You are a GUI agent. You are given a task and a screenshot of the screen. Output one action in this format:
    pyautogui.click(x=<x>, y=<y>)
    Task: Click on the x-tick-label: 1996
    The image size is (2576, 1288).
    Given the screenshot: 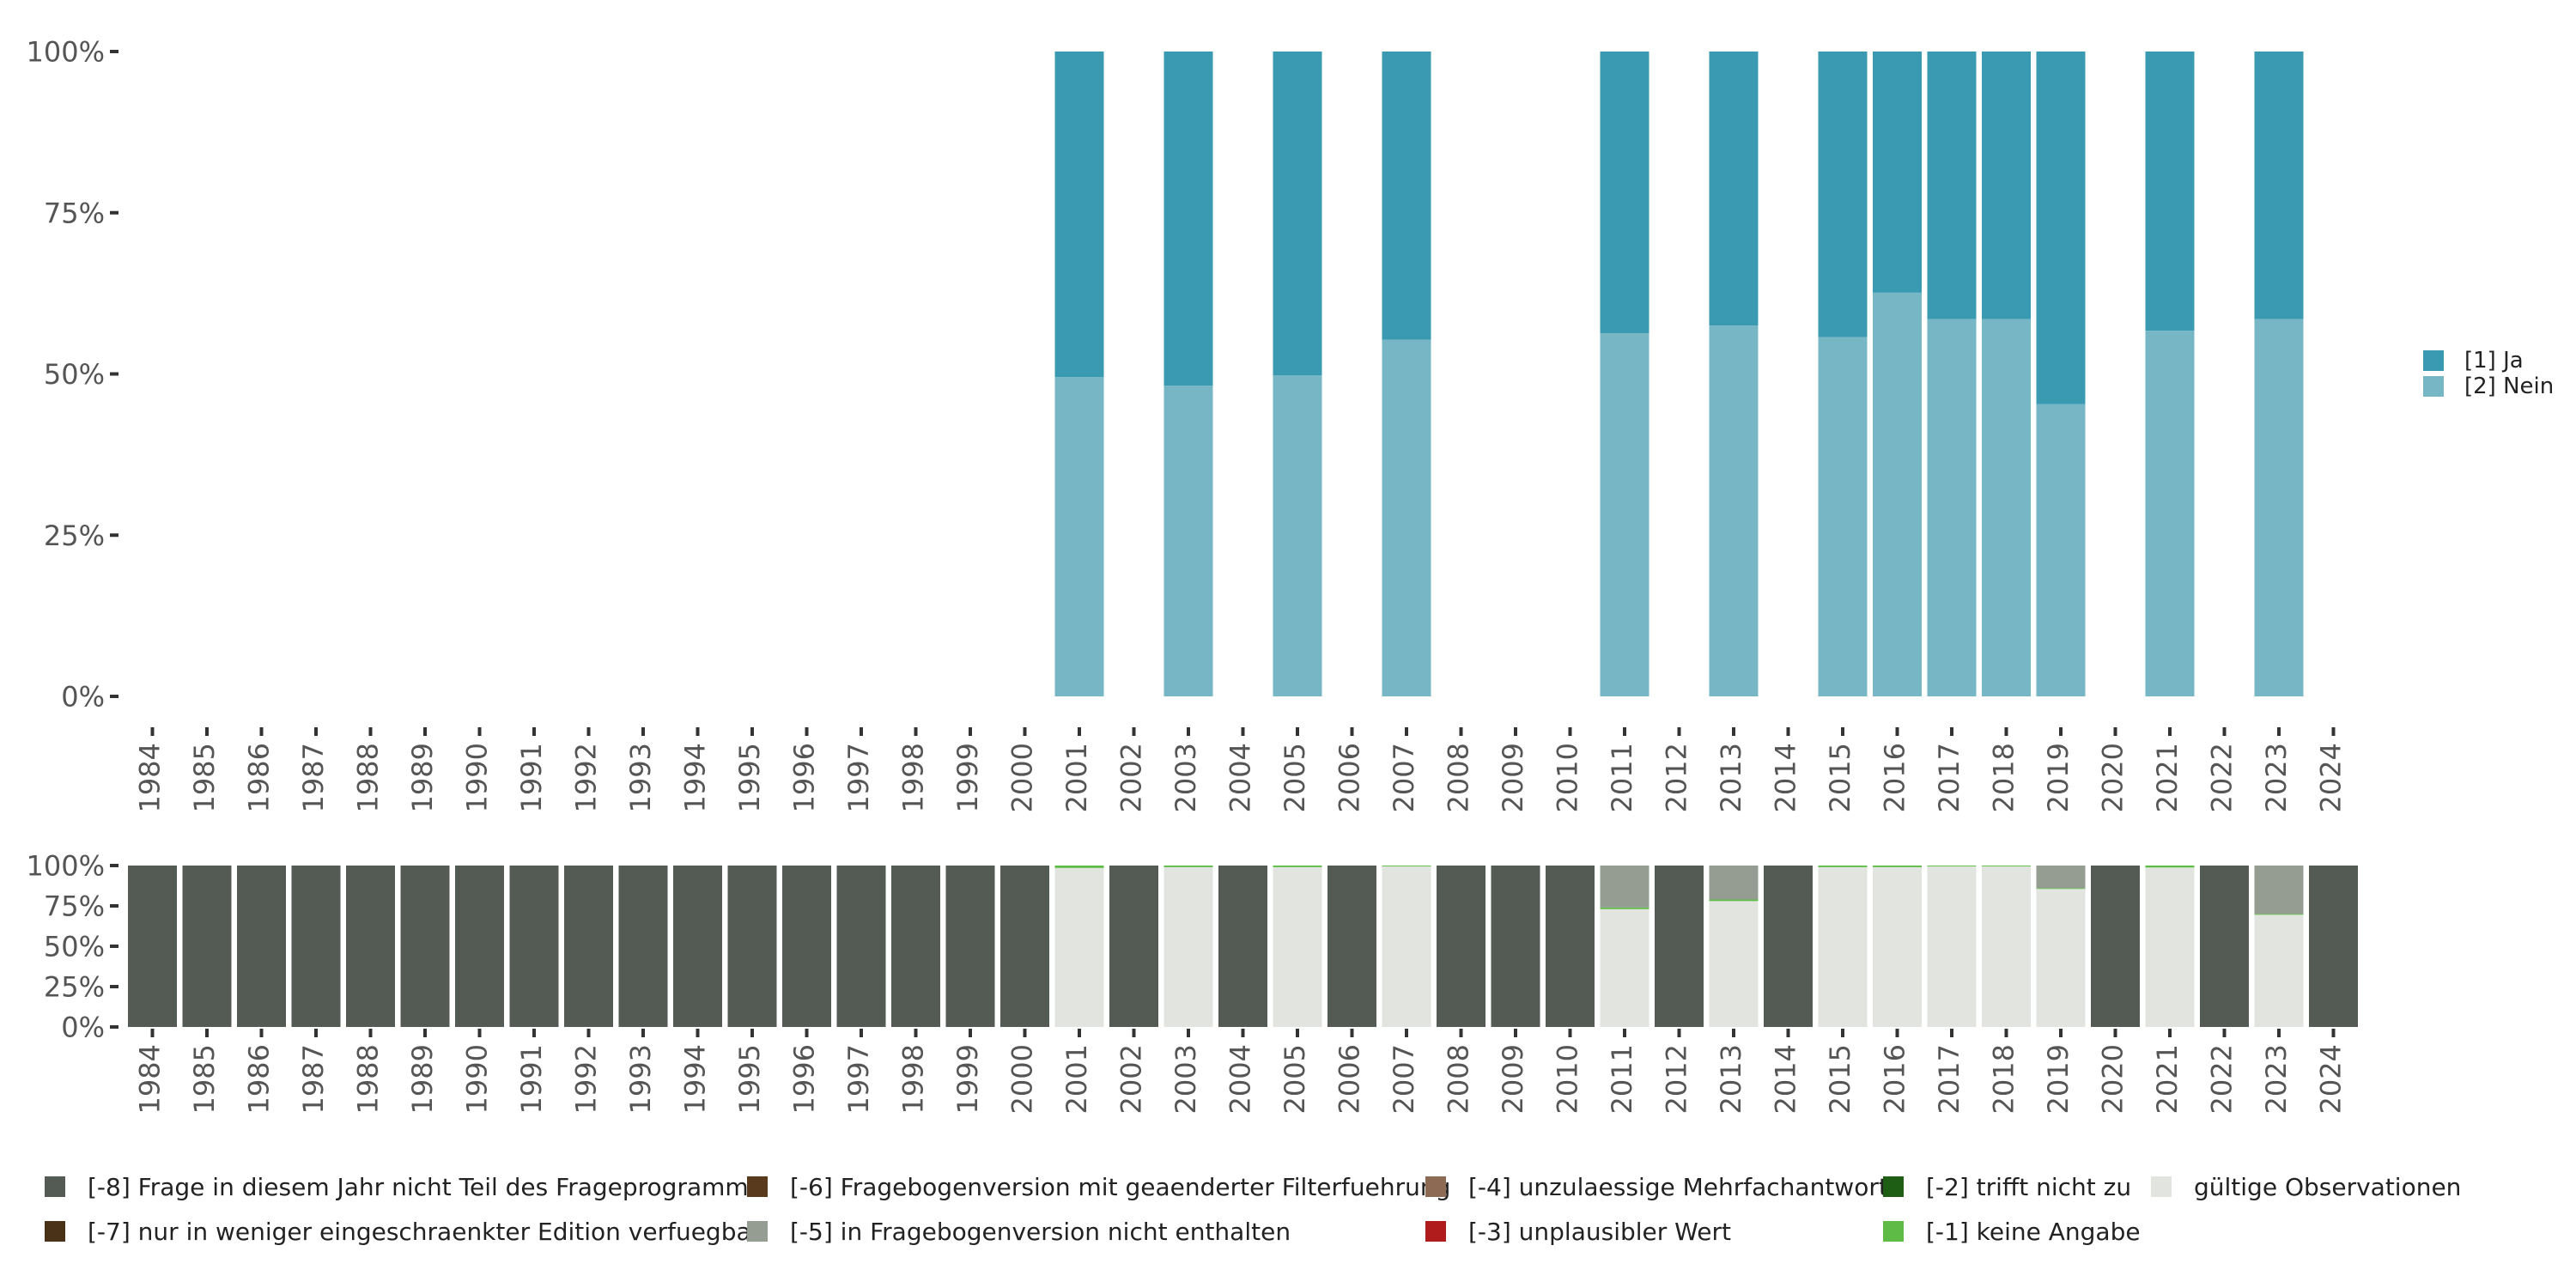 What is the action you would take?
    pyautogui.click(x=804, y=1079)
    